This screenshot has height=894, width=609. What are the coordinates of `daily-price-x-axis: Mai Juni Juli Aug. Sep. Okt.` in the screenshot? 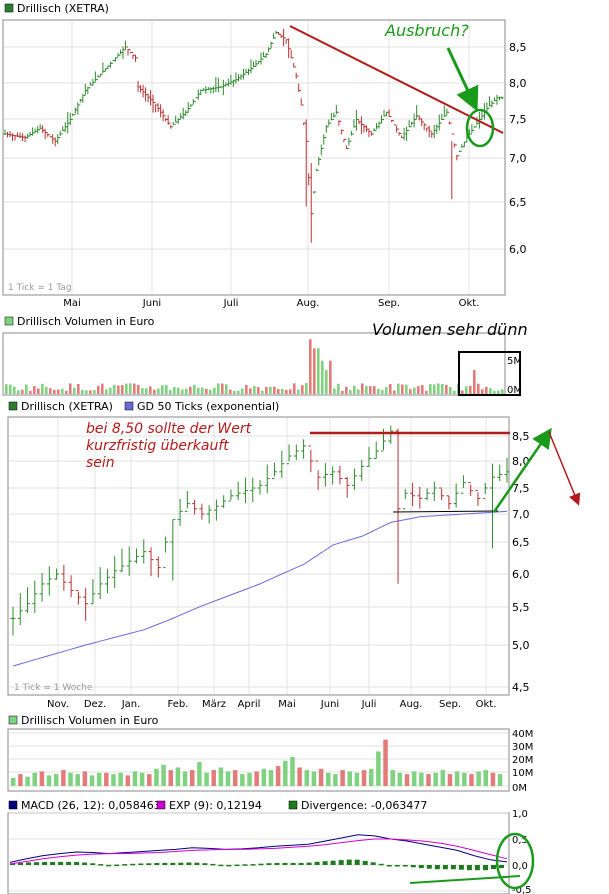 It's located at (271, 303).